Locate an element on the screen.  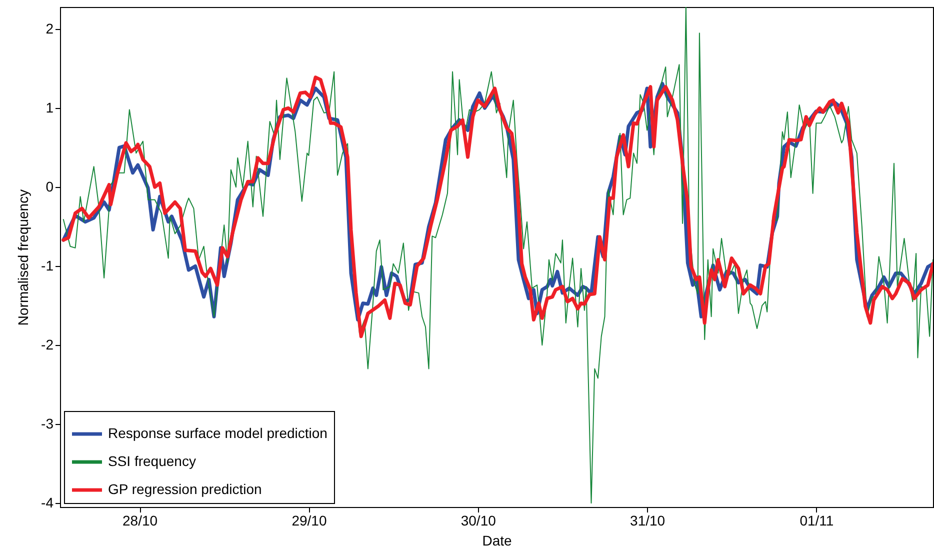
y-tick-label: 2 is located at coordinates (50, 28).